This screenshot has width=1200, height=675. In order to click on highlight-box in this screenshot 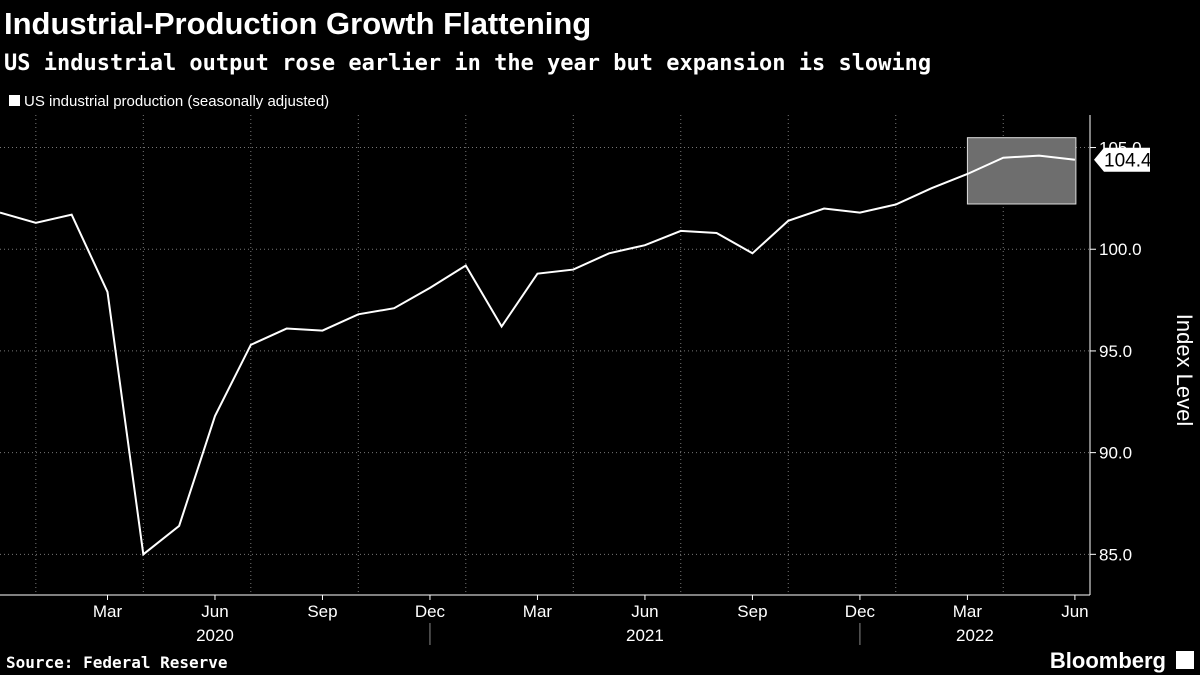, I will do `click(1021, 171)`.